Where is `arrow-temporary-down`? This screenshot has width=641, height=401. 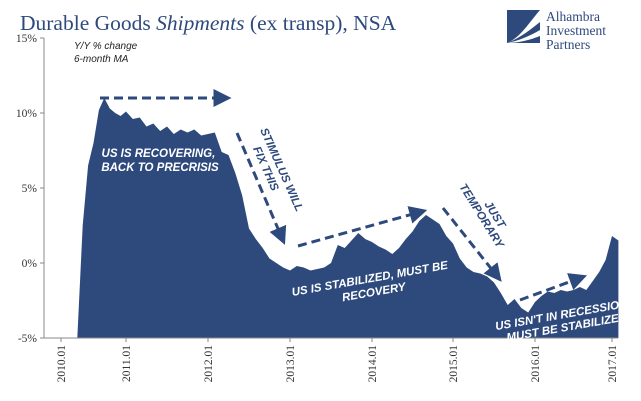
arrow-temporary-down is located at coordinates (471, 244).